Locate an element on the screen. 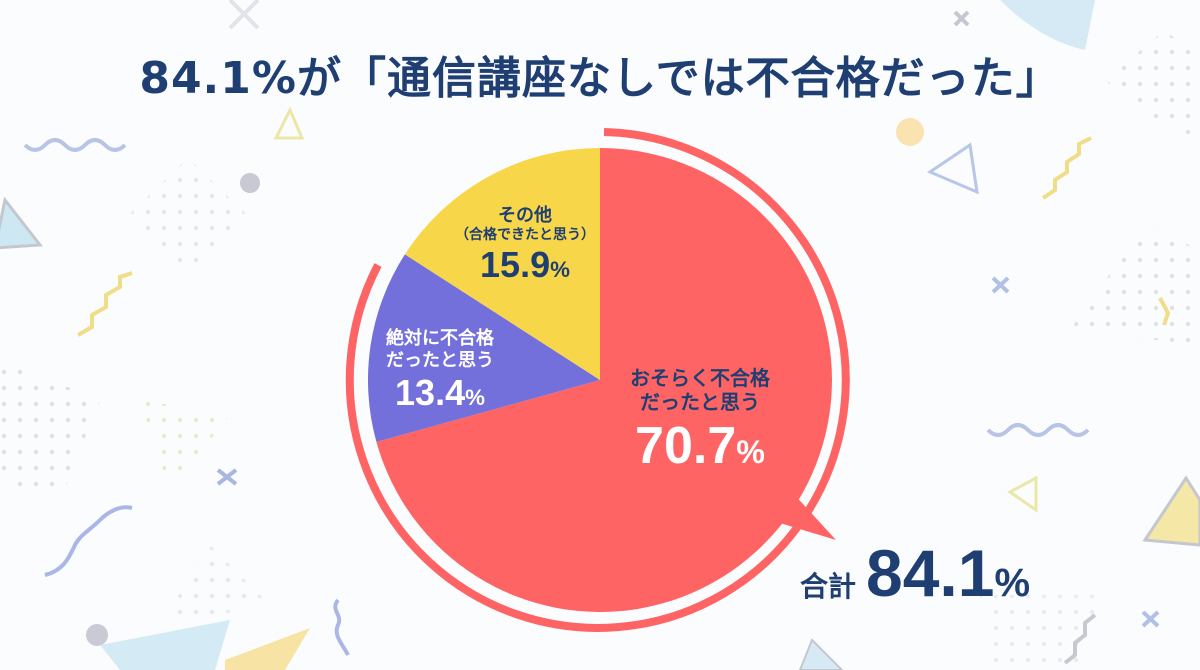  slice-label-red-line1: おそらく不合格 is located at coordinates (700, 378).